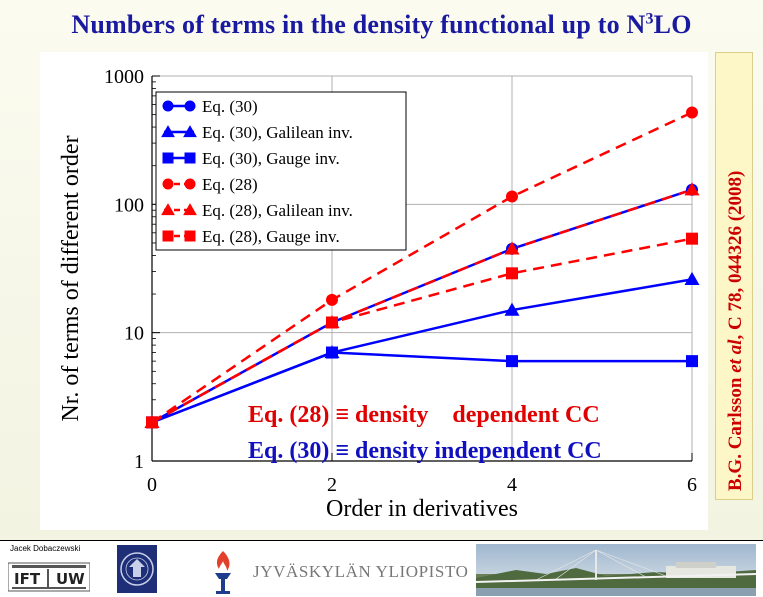  Describe the element at coordinates (332, 485) in the screenshot. I see `x-tick-label: 2` at that location.